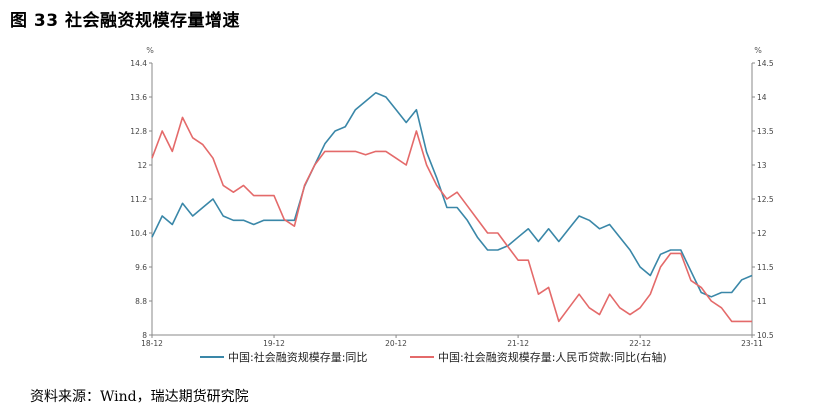 This screenshot has width=815, height=418. What do you see at coordinates (141, 267) in the screenshot?
I see `left-tick-label: 9.6` at bounding box center [141, 267].